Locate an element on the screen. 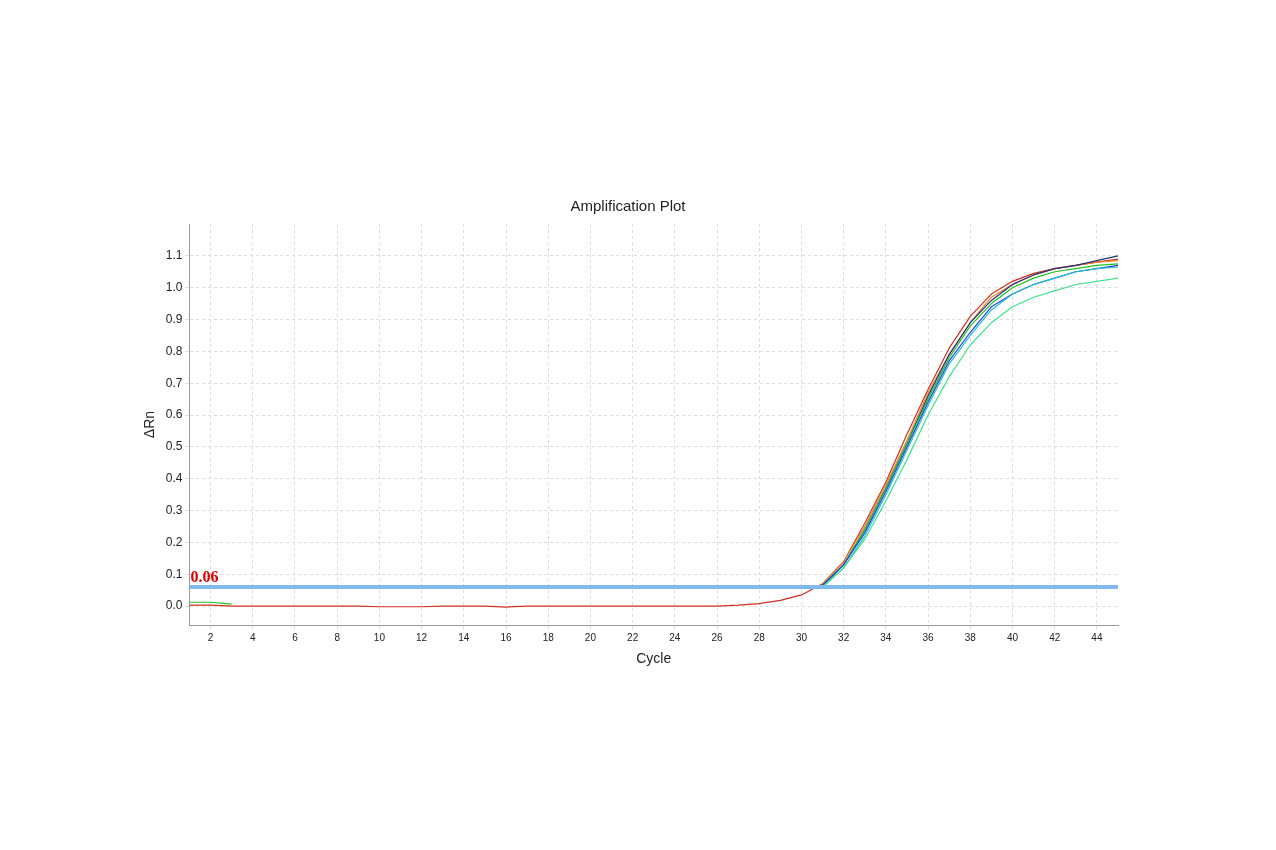  y-tick-label: 0.6 is located at coordinates (174, 414).